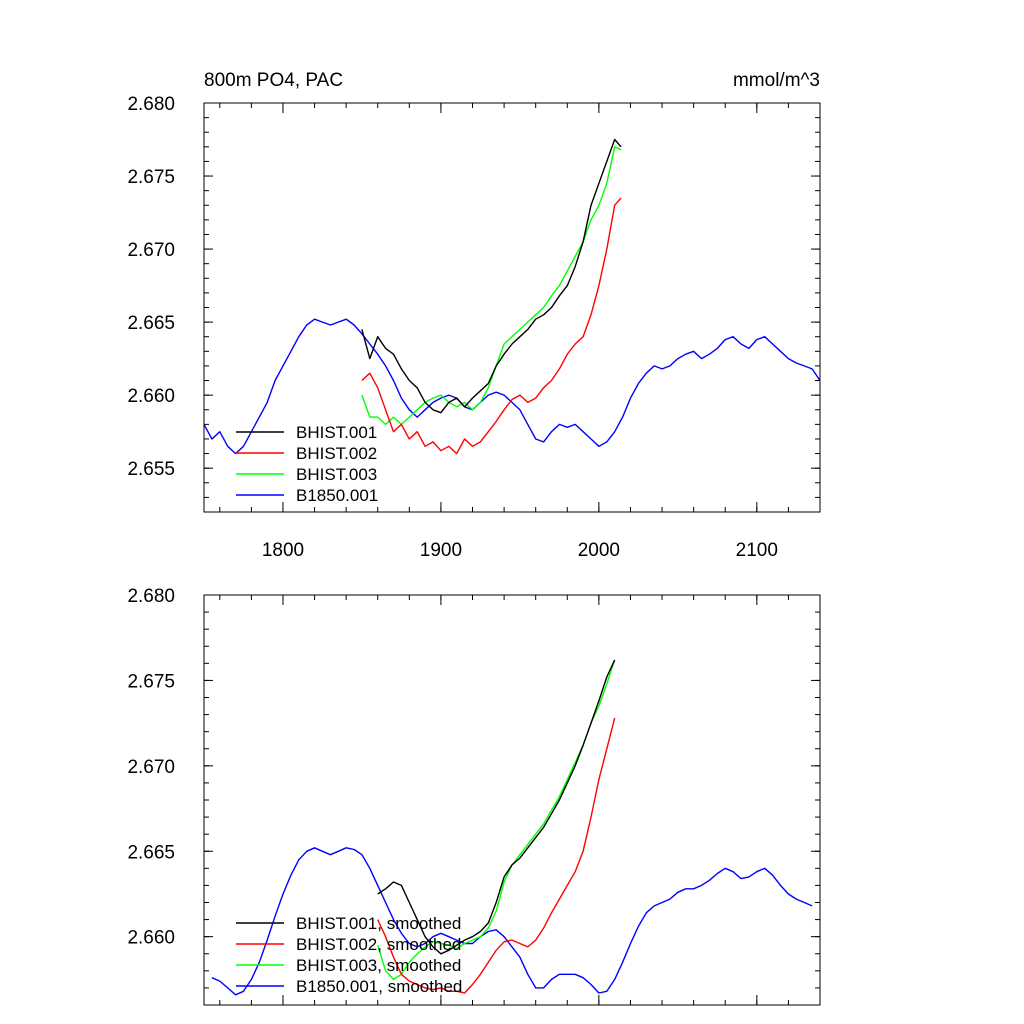 This screenshot has width=1024, height=1024. What do you see at coordinates (283, 550) in the screenshot?
I see `x-tick-label: 1800` at bounding box center [283, 550].